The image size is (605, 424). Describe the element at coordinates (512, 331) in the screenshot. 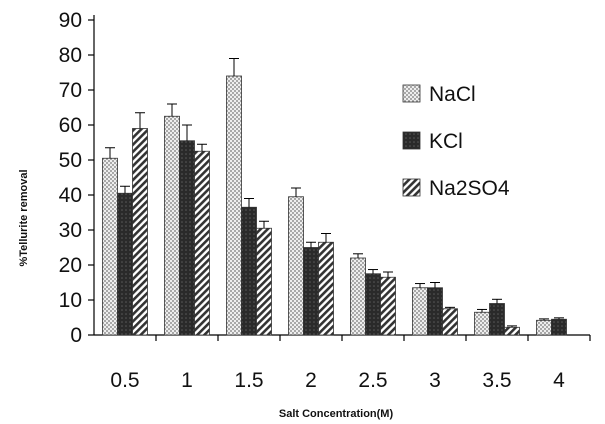

I see `bar-na2so4-3.5` at that location.